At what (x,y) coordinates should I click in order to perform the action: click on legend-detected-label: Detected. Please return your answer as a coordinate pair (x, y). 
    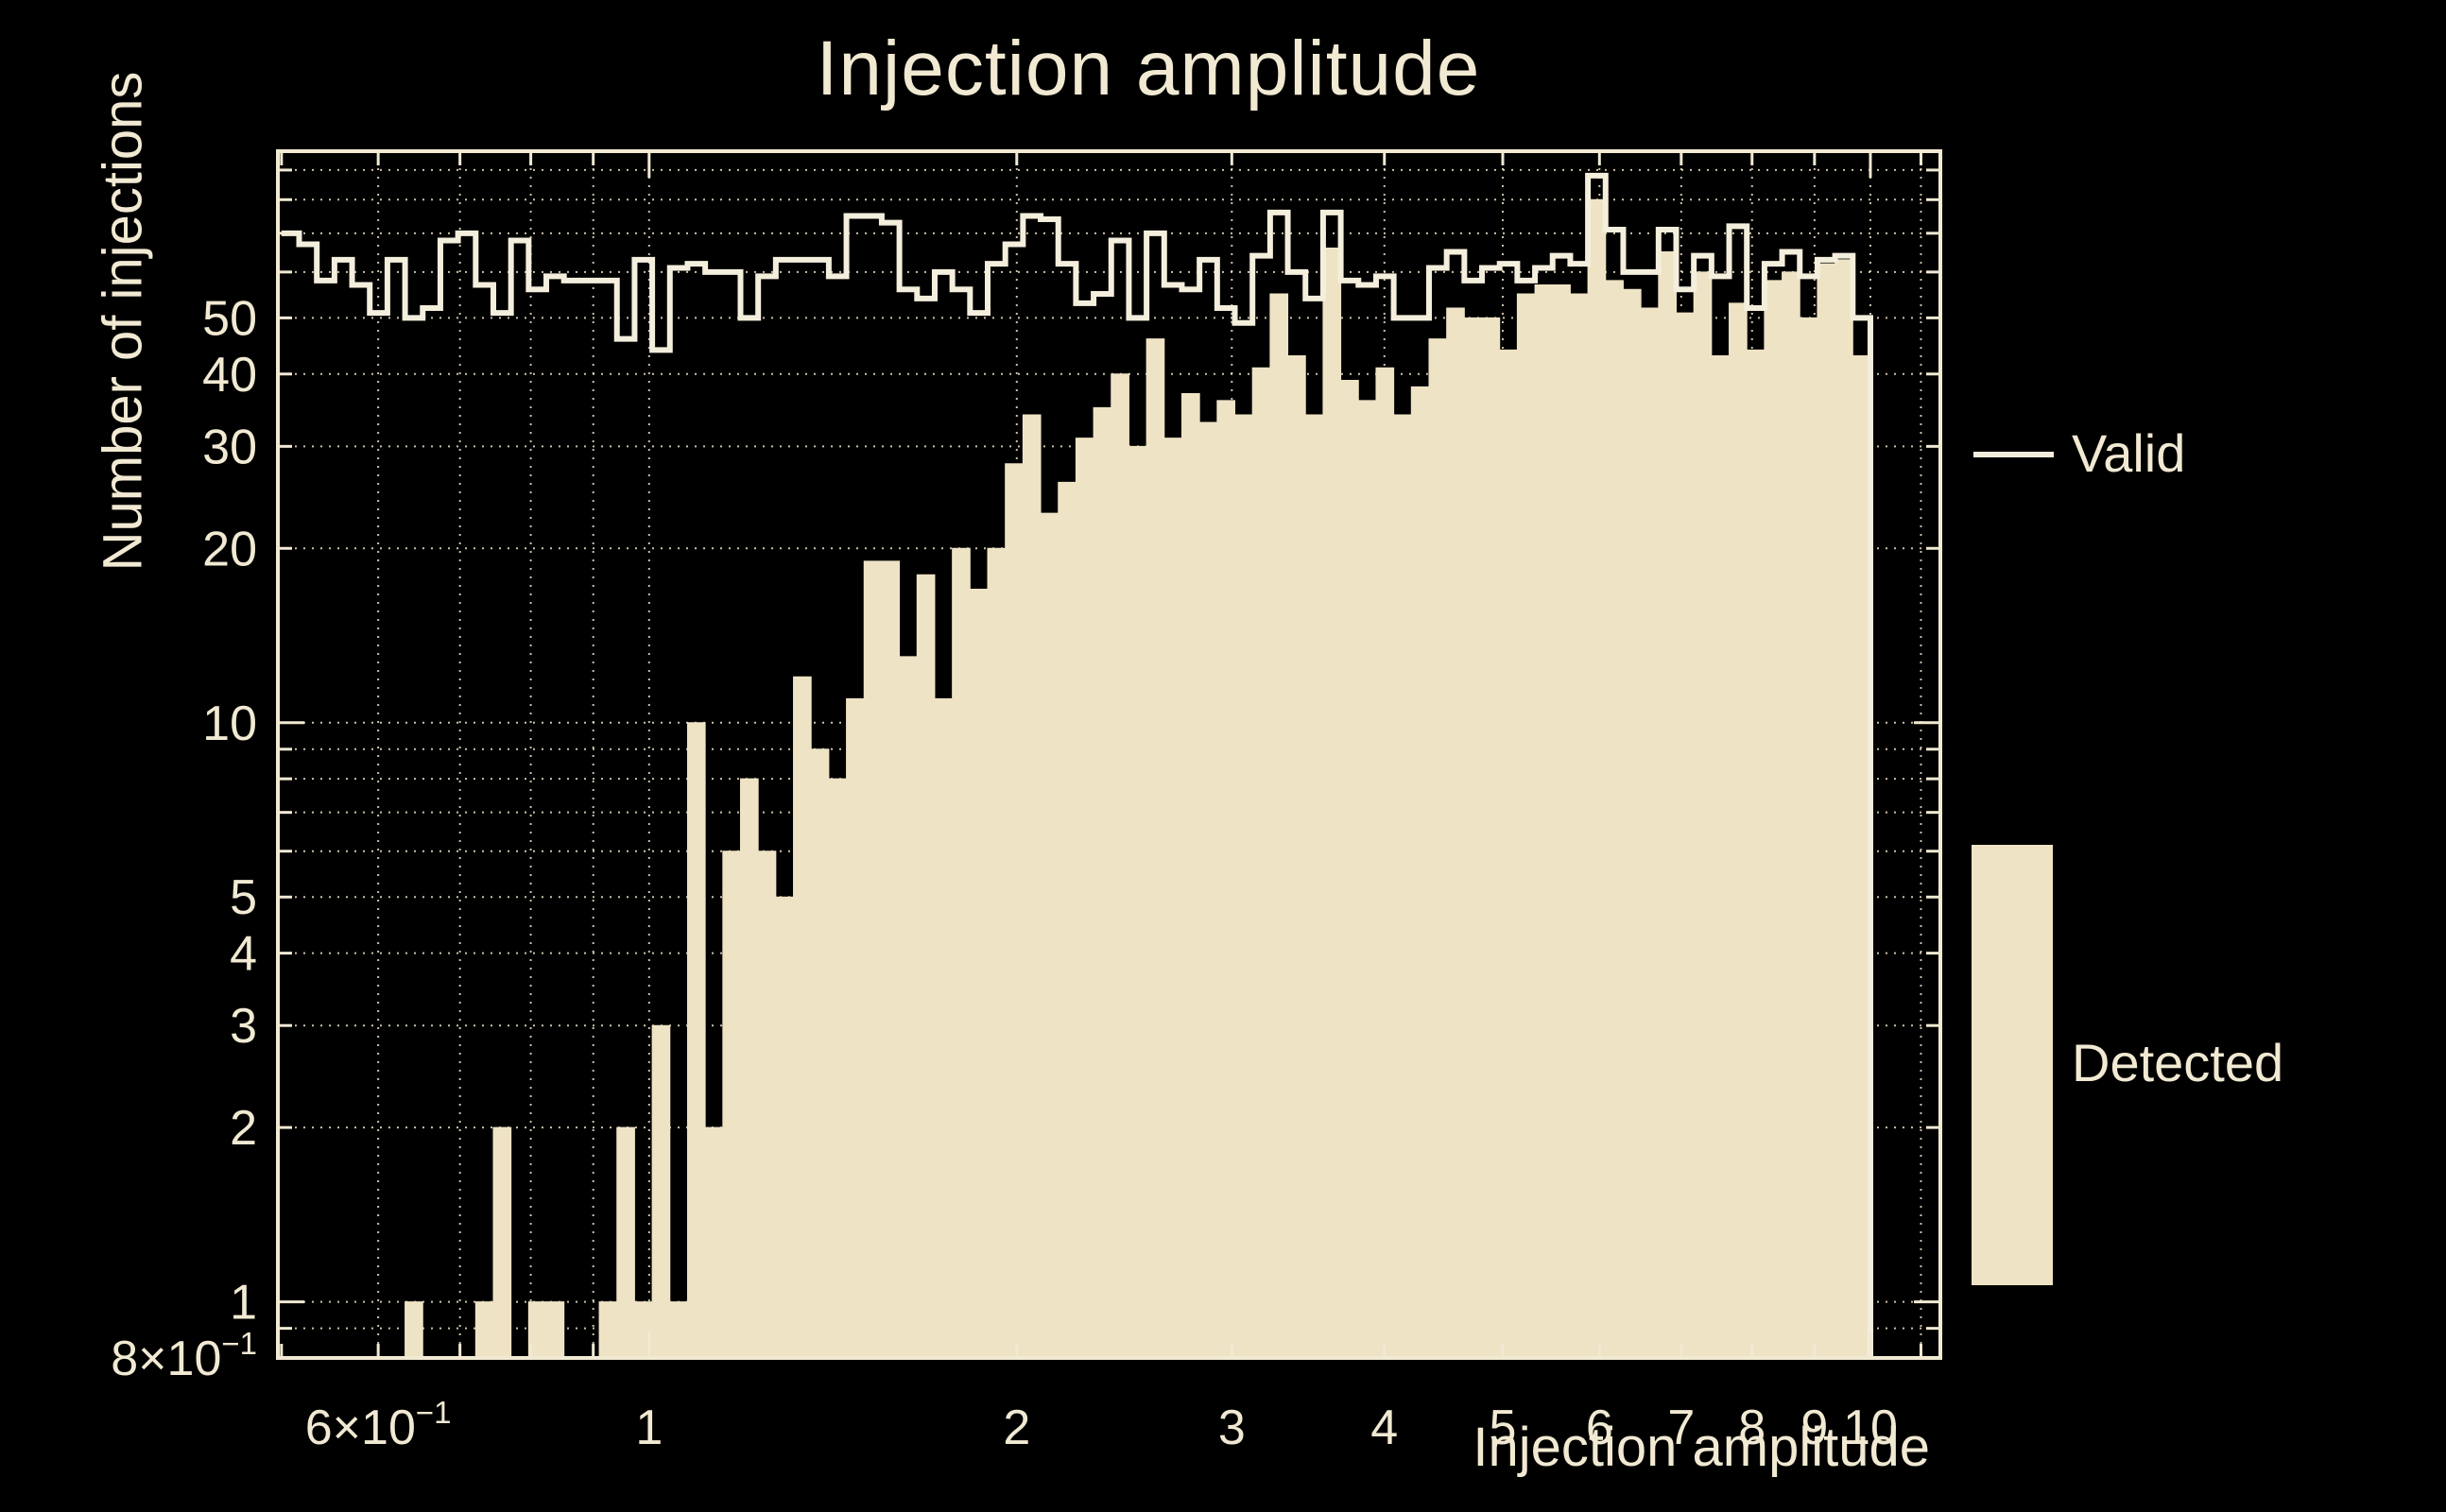
    Looking at the image, I should click on (2178, 1063).